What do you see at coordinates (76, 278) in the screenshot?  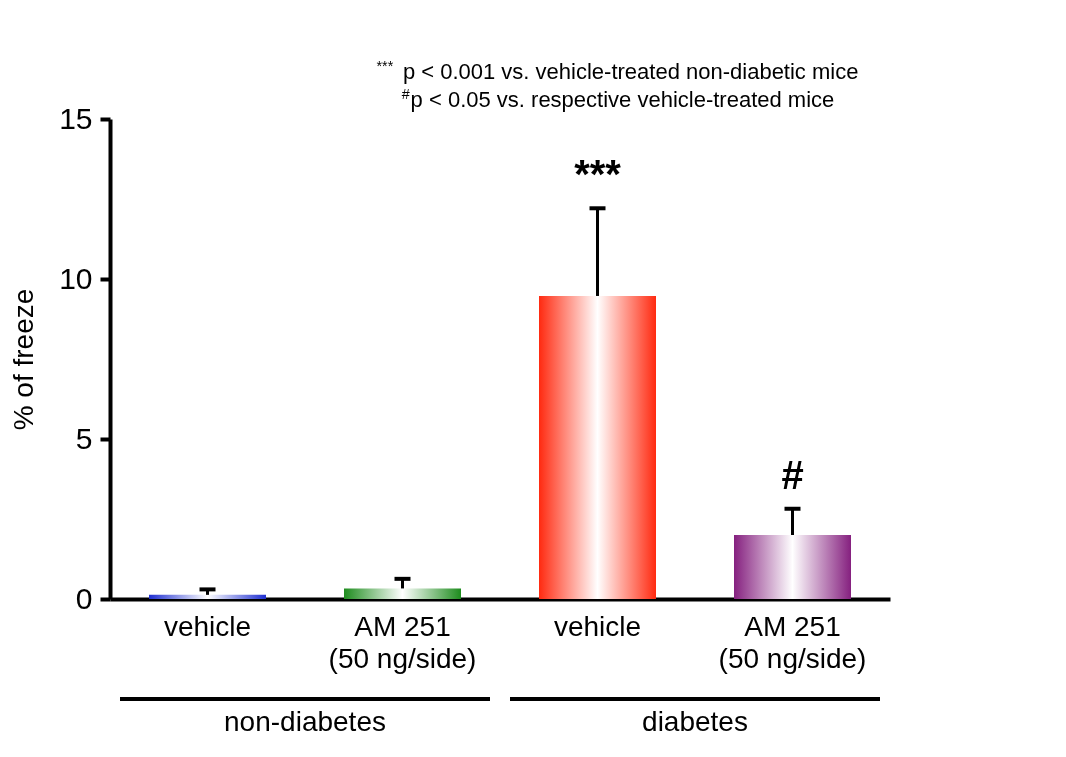 I see `y-tick-label: 10` at bounding box center [76, 278].